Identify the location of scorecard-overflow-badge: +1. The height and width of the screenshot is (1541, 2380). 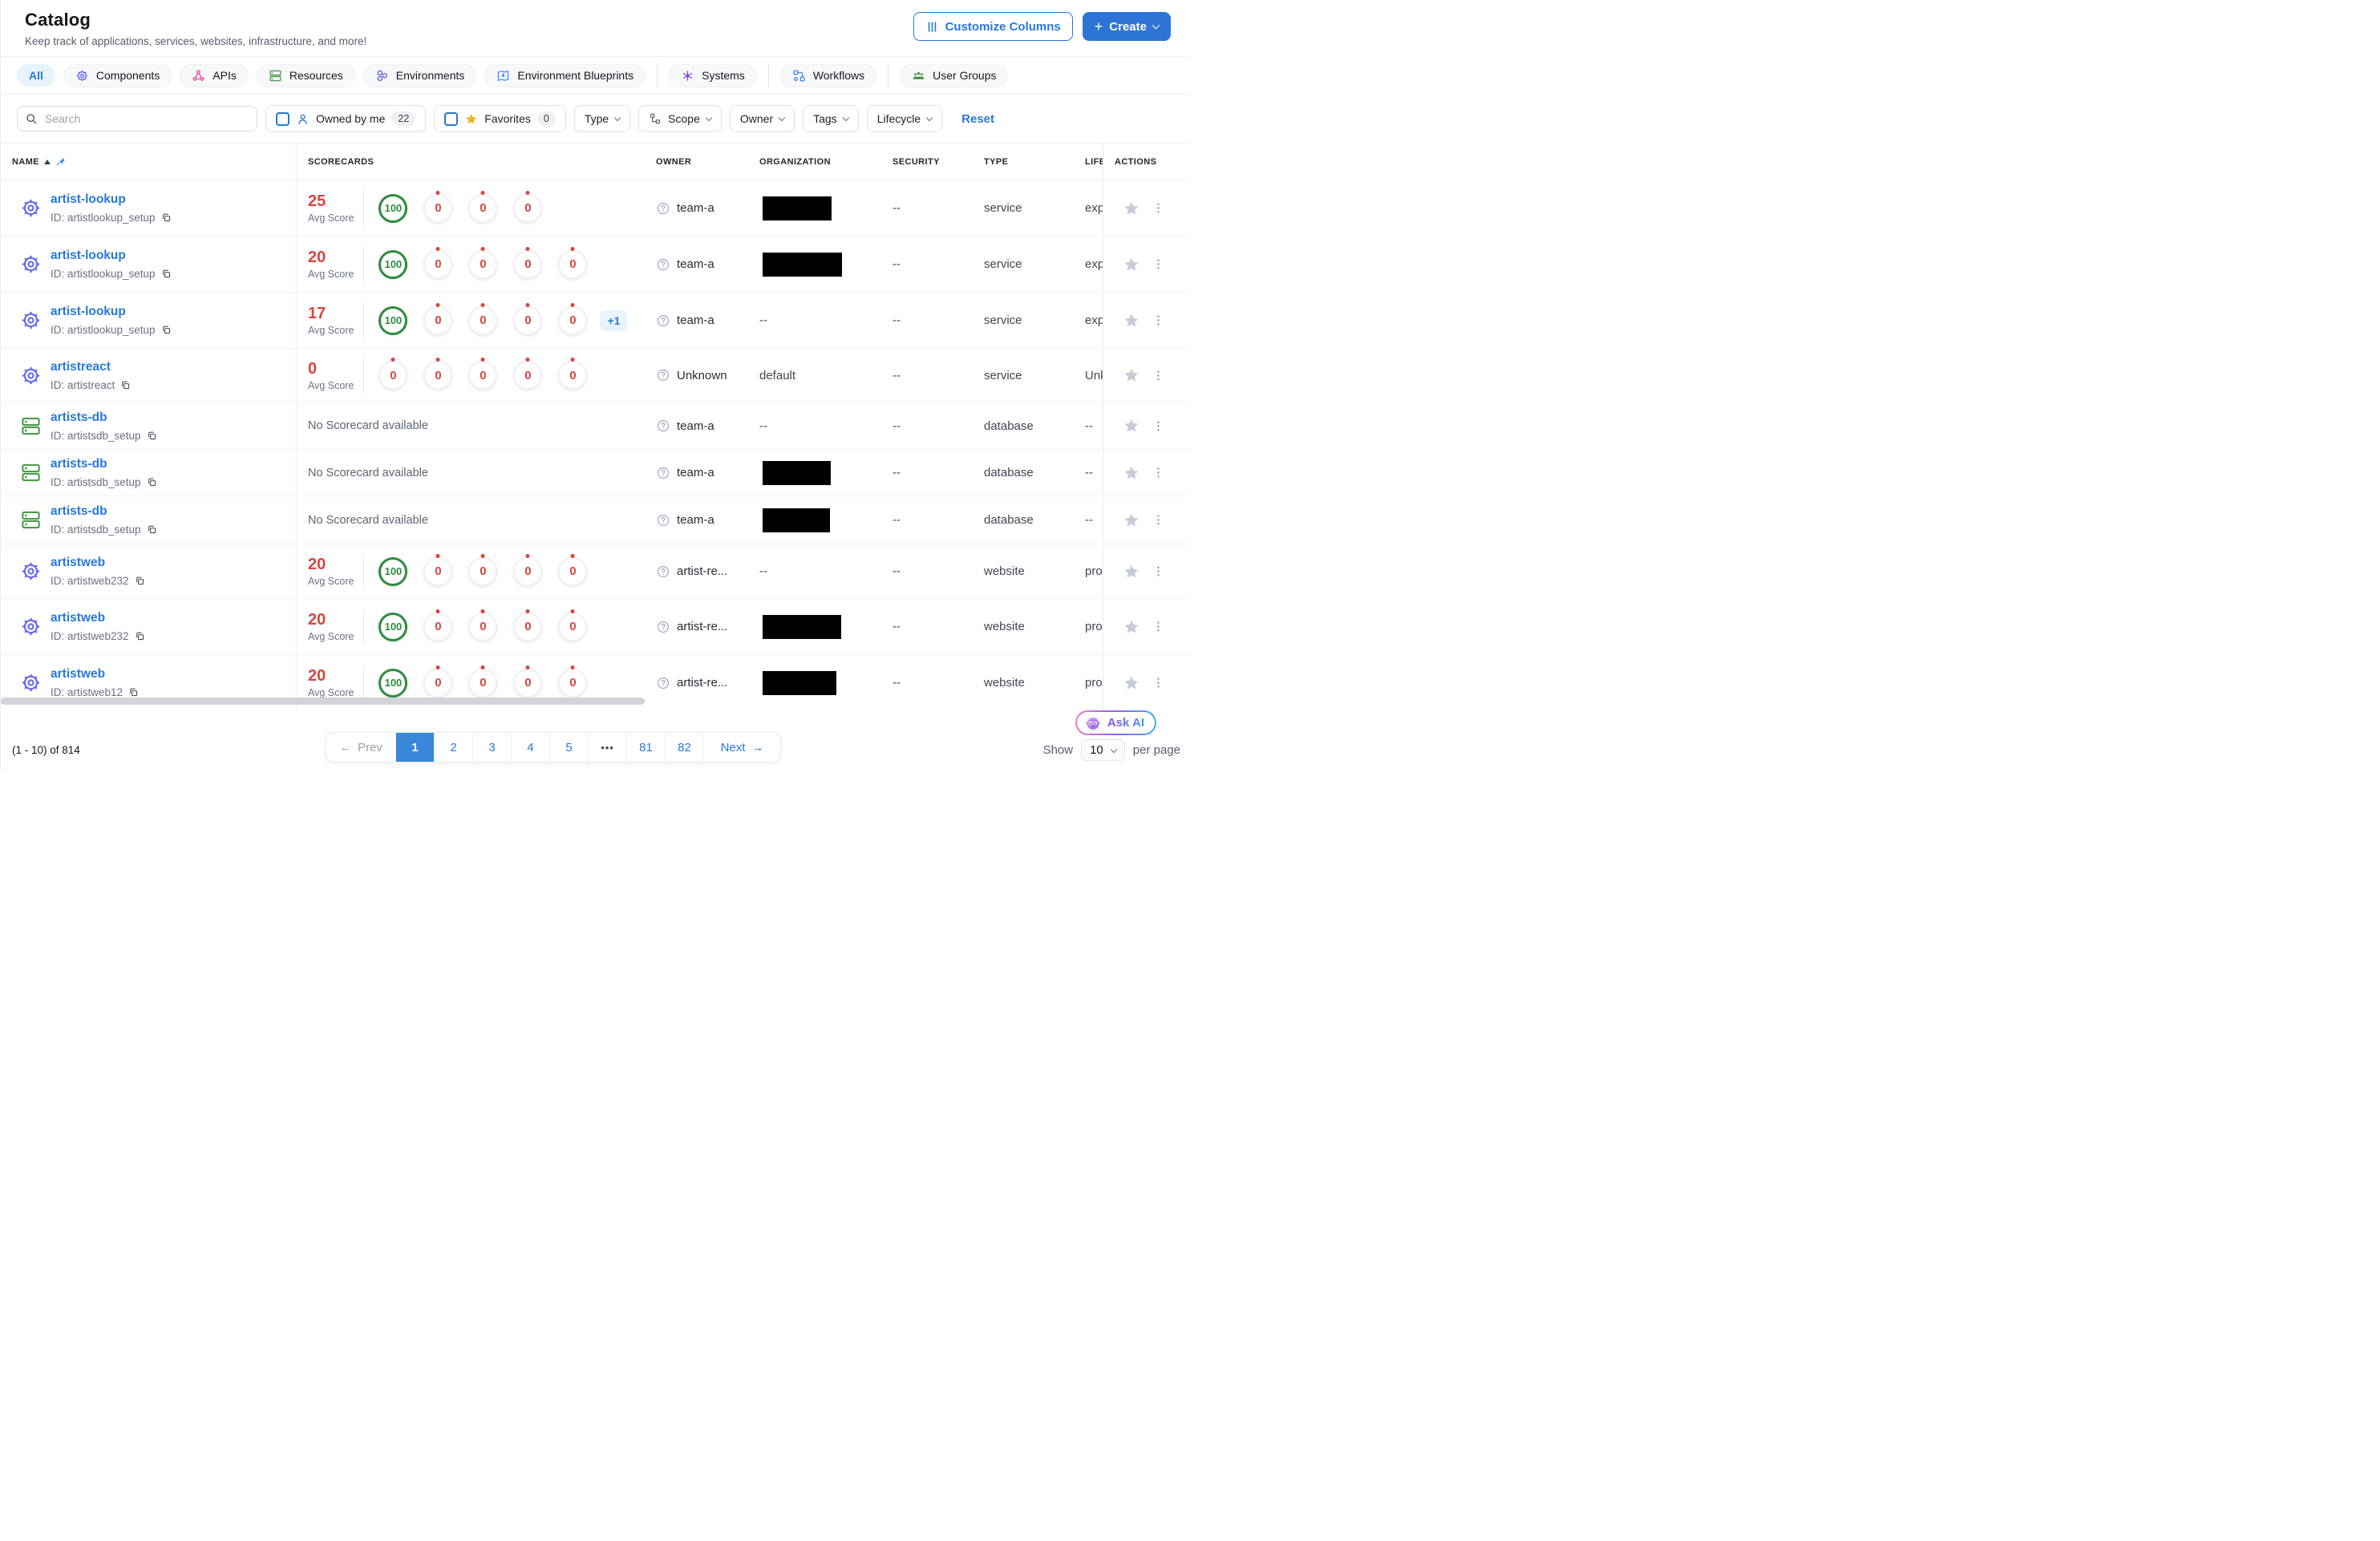
(614, 320).